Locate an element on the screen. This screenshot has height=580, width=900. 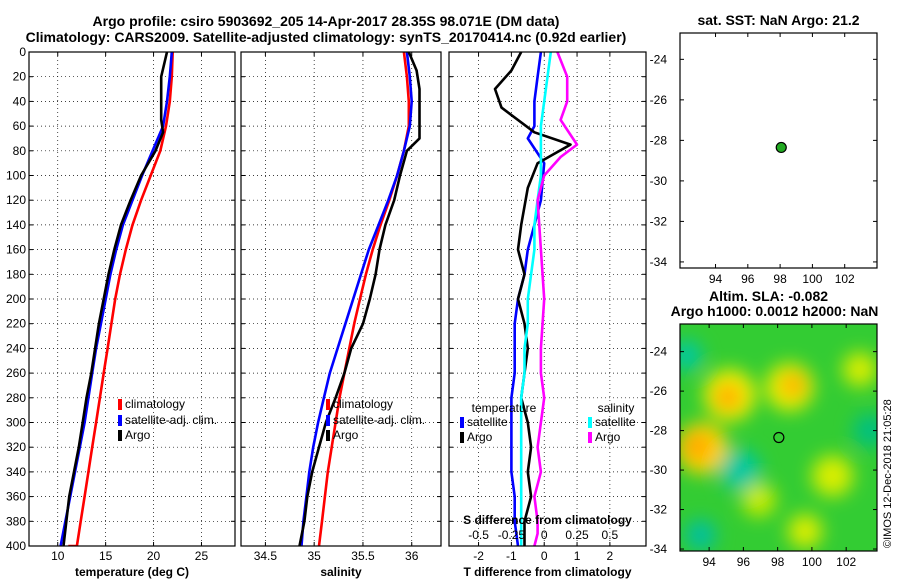
sst-map-ytick-label: -32 is located at coordinates (659, 221).